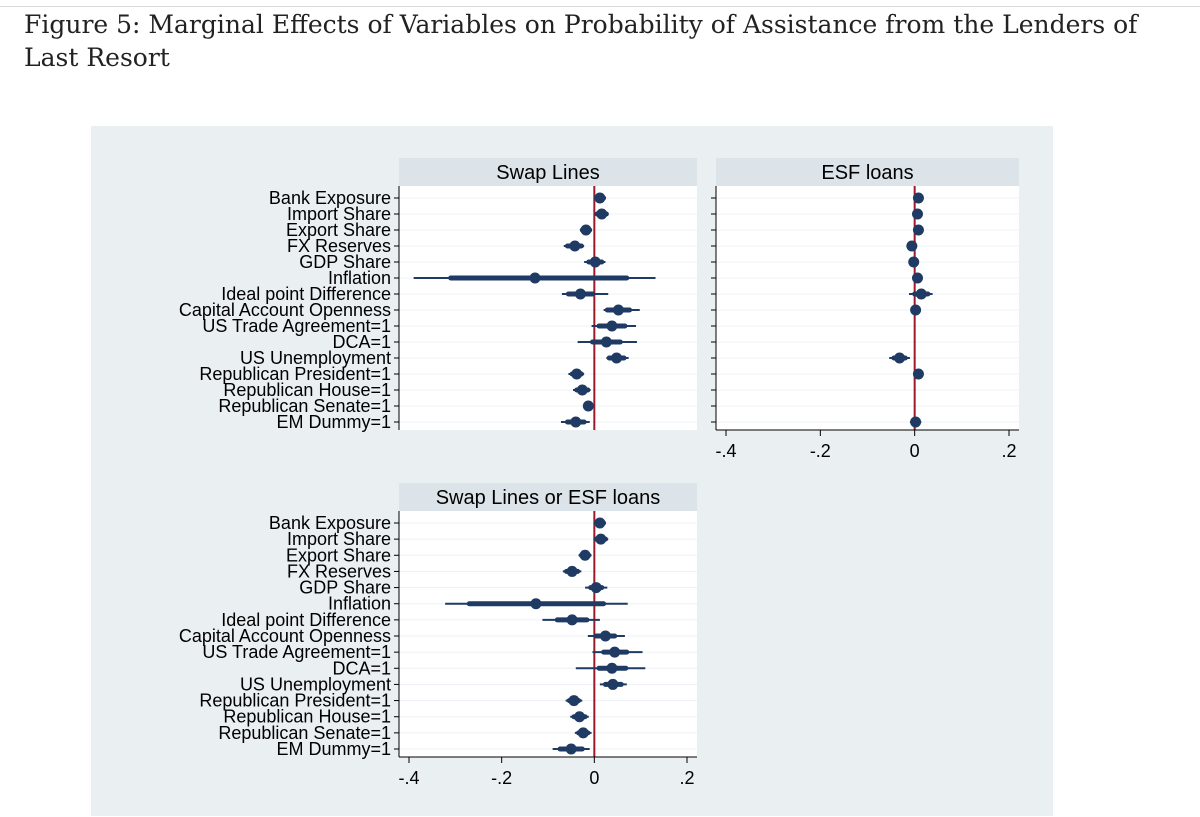 The width and height of the screenshot is (1200, 817). I want to click on panel-2: ESF loans -.4 -.2 0 .2, so click(865, 309).